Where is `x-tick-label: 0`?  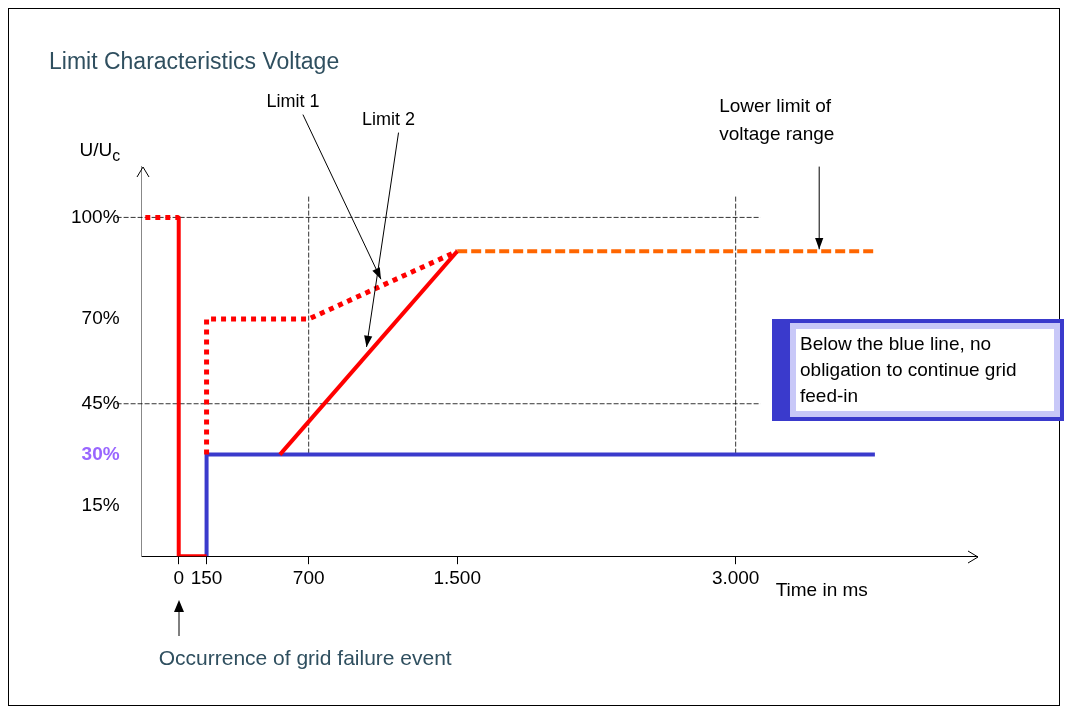 x-tick-label: 0 is located at coordinates (179, 577).